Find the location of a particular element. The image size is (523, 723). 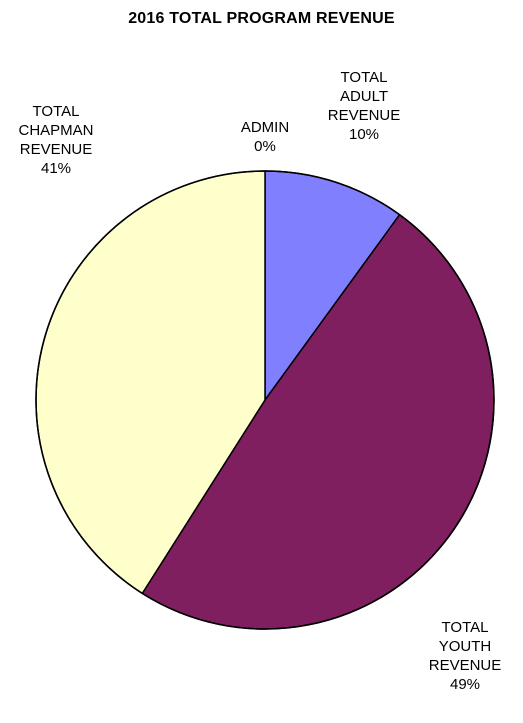

data-label-total-adult-revenue: TOTAL ADULT REVENUE 10% is located at coordinates (364, 106).